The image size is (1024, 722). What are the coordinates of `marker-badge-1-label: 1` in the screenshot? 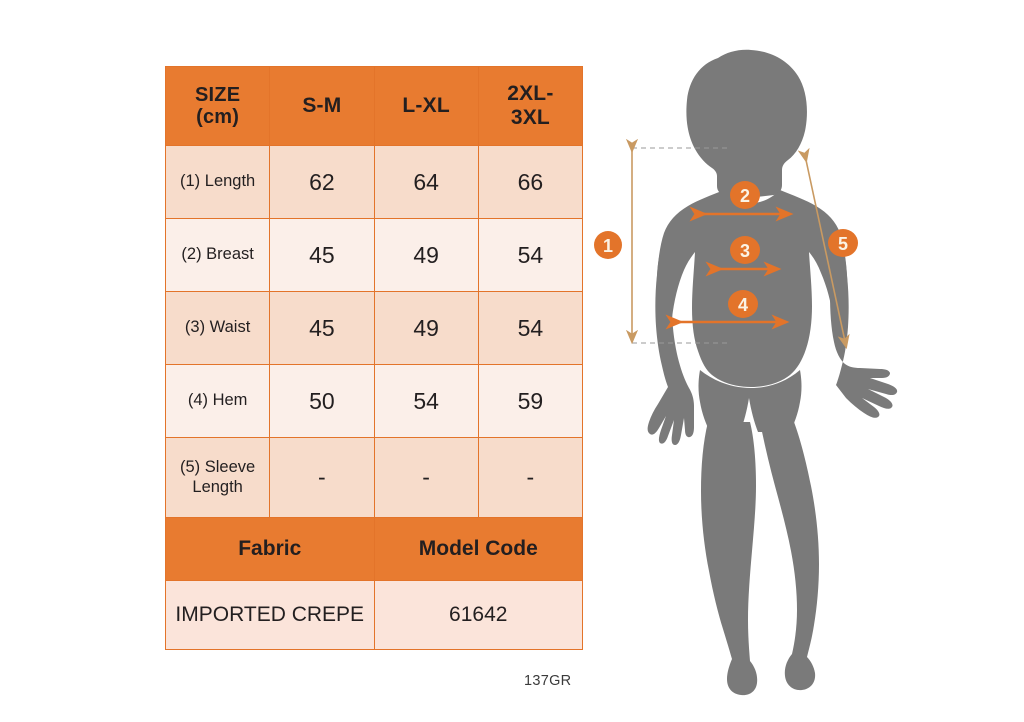 It's located at (608, 246).